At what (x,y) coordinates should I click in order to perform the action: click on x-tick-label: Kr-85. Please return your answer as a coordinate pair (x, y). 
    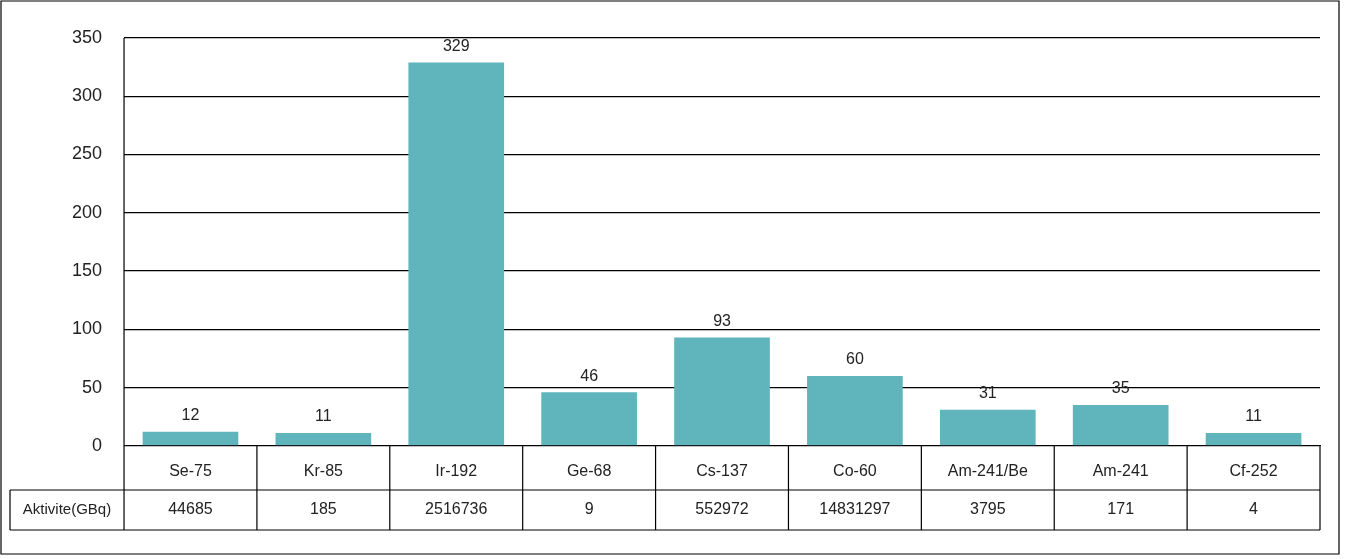
    Looking at the image, I should click on (323, 470).